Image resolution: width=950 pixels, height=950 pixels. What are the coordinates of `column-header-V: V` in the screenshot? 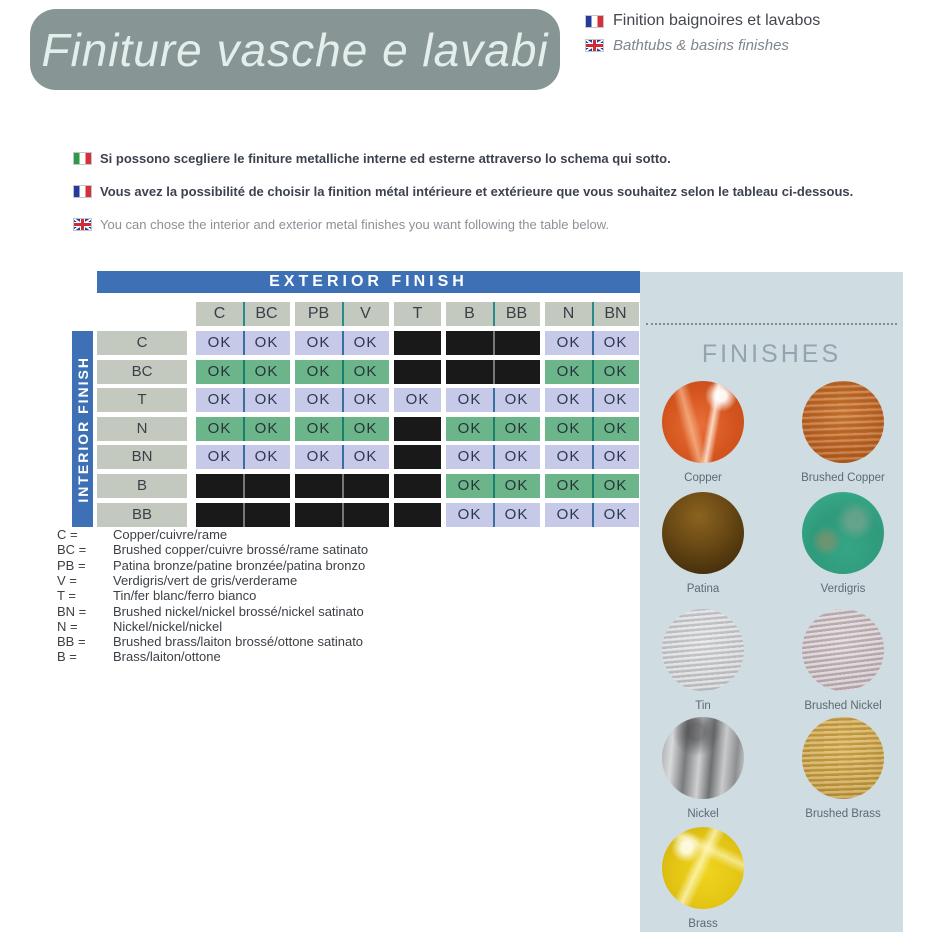 It's located at (365, 314).